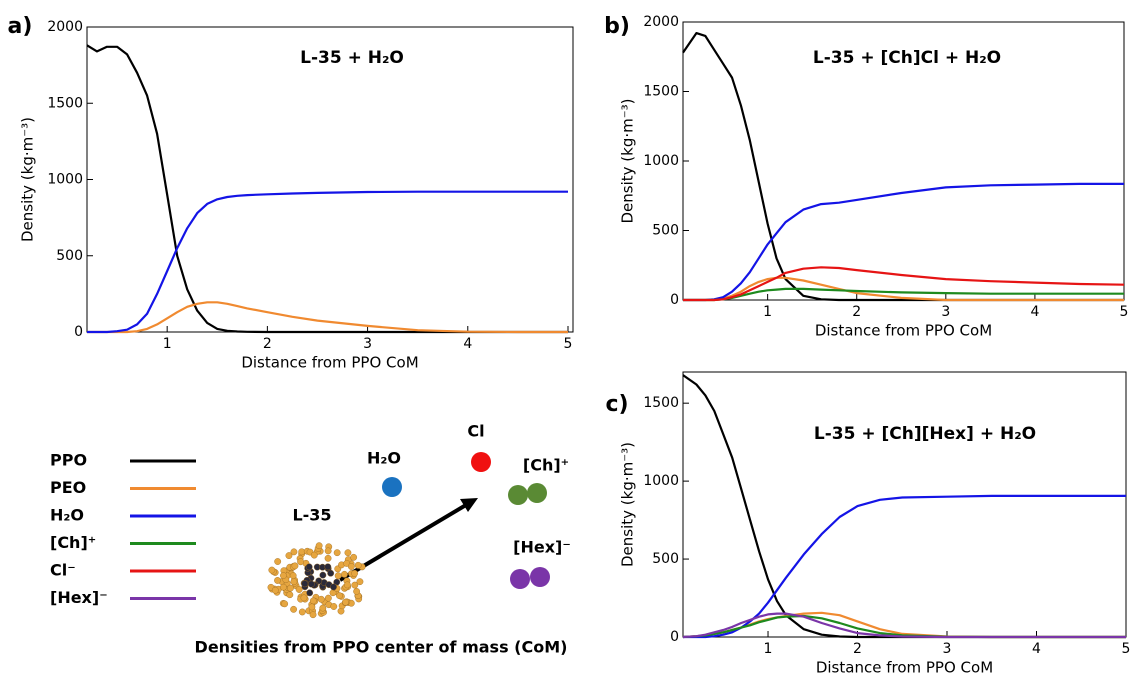 Image resolution: width=1137 pixels, height=676 pixels. Describe the element at coordinates (65, 103) in the screenshot. I see `y-tick-label: 1500` at that location.